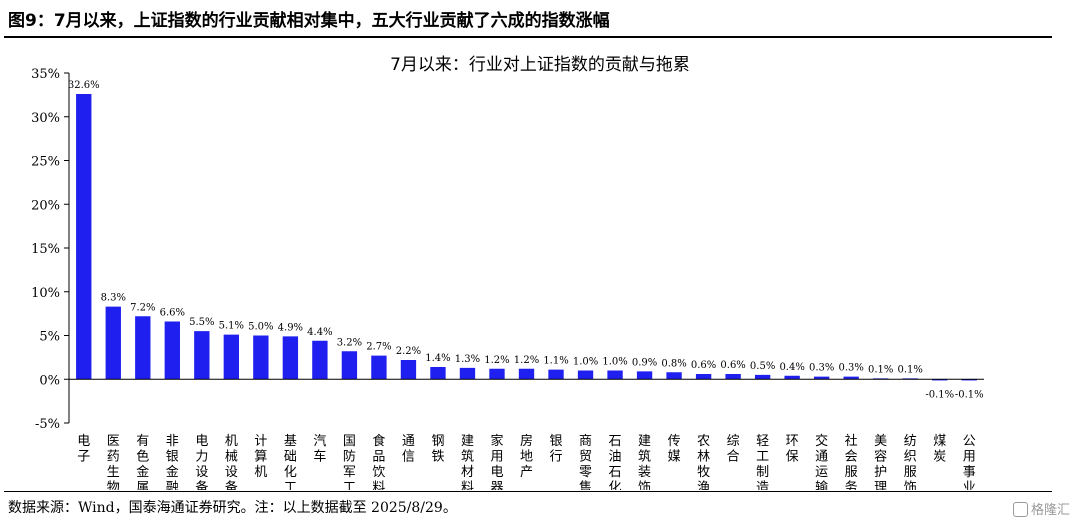 The width and height of the screenshot is (1080, 524). I want to click on category-label: 建筑材料, so click(467, 462).